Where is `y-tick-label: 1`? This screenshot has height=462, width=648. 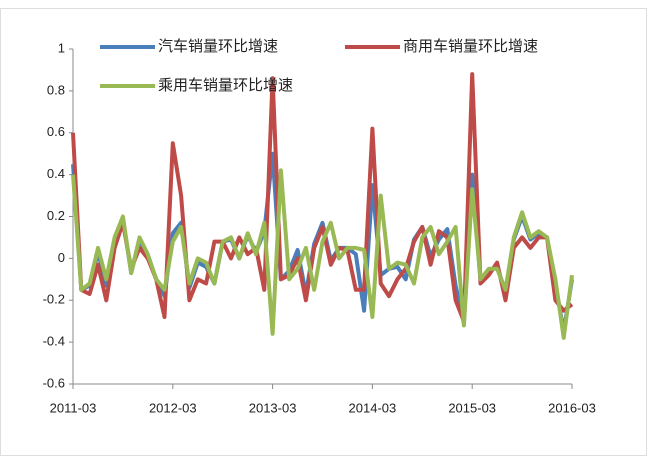
y-tick-label: 1 is located at coordinates (61, 47).